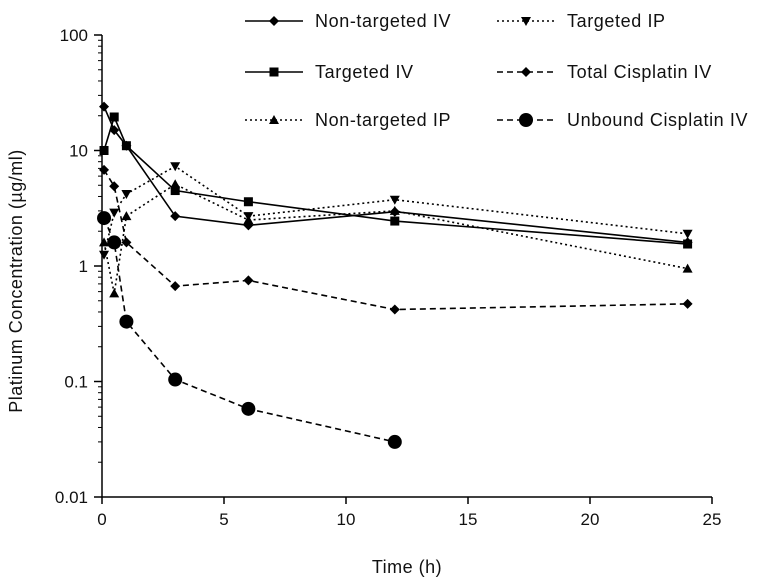  I want to click on y-tick-label: 0.1, so click(76, 382).